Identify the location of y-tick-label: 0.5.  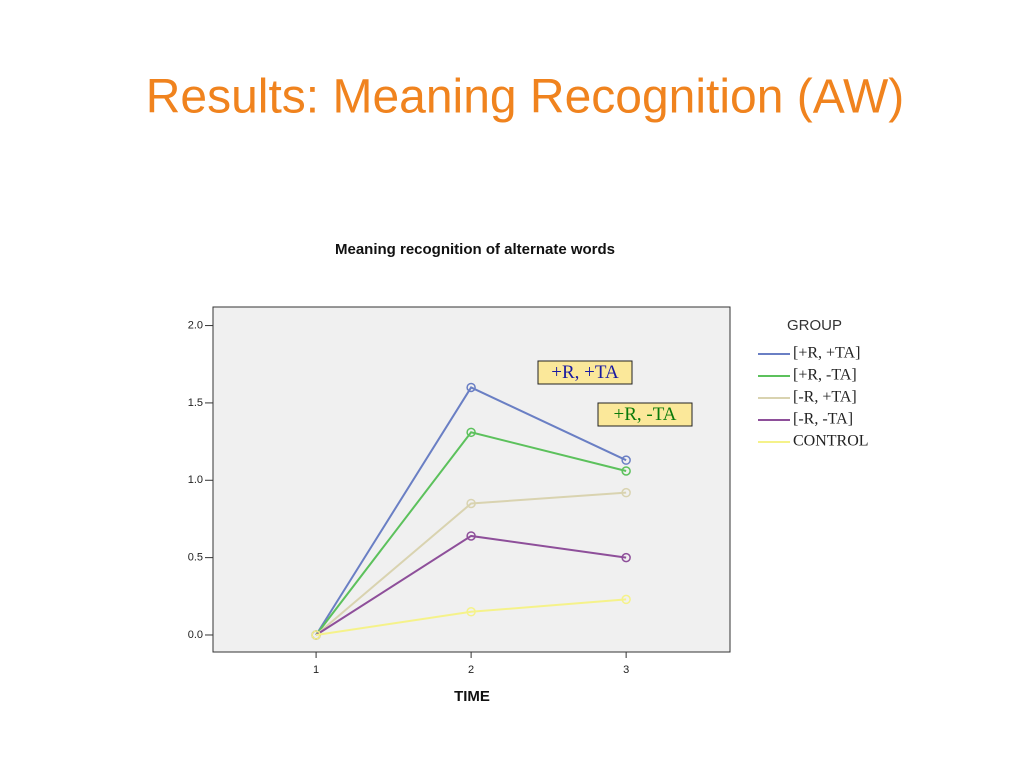
(195, 558).